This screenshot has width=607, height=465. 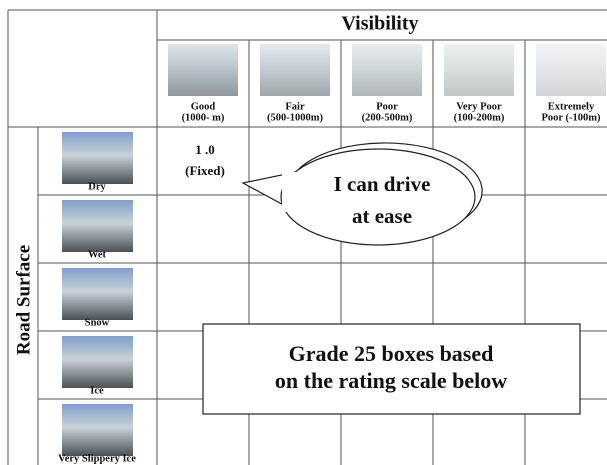 What do you see at coordinates (479, 117) in the screenshot?
I see `column-label: (100-200m)` at bounding box center [479, 117].